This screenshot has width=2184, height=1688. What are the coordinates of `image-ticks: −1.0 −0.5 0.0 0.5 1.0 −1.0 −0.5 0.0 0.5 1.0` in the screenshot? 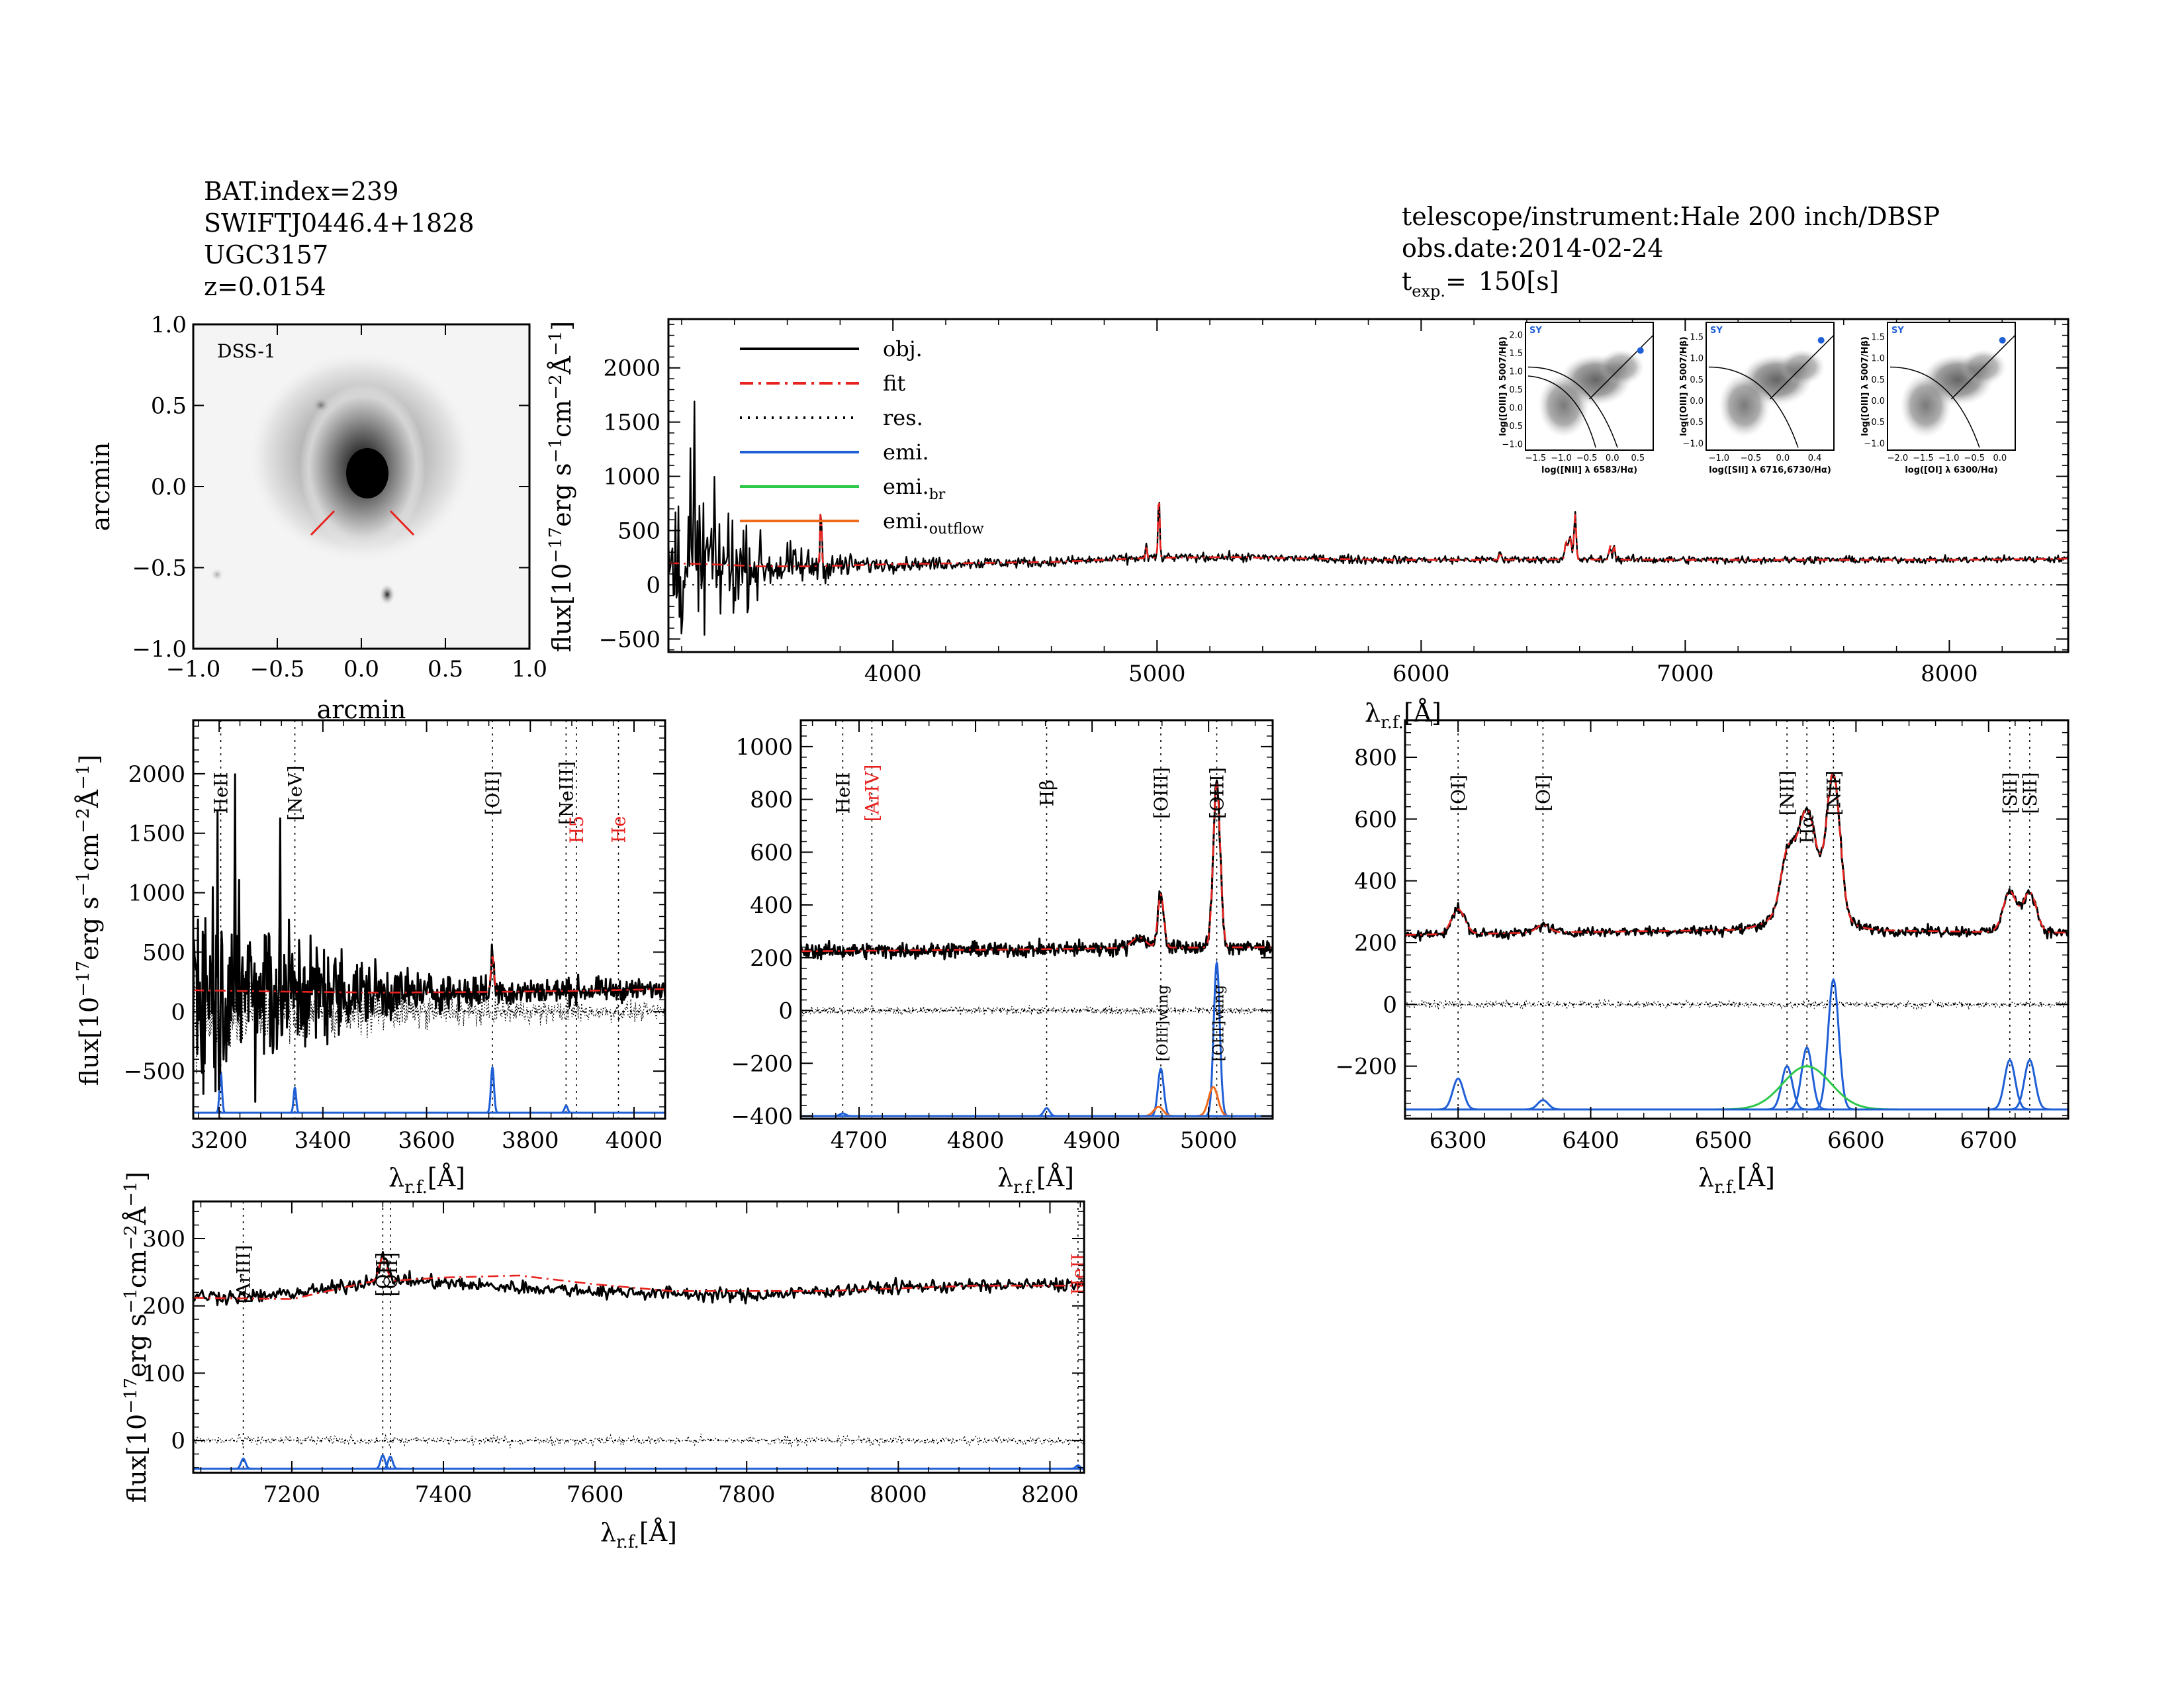 It's located at (339, 497).